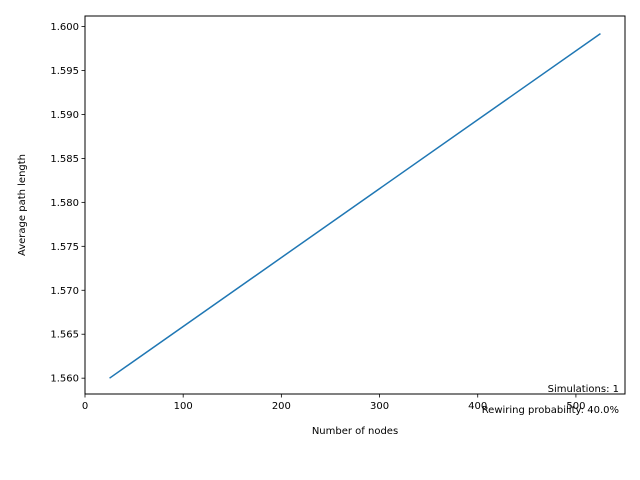  Describe the element at coordinates (575, 406) in the screenshot. I see `x-tick-label: 500` at that location.